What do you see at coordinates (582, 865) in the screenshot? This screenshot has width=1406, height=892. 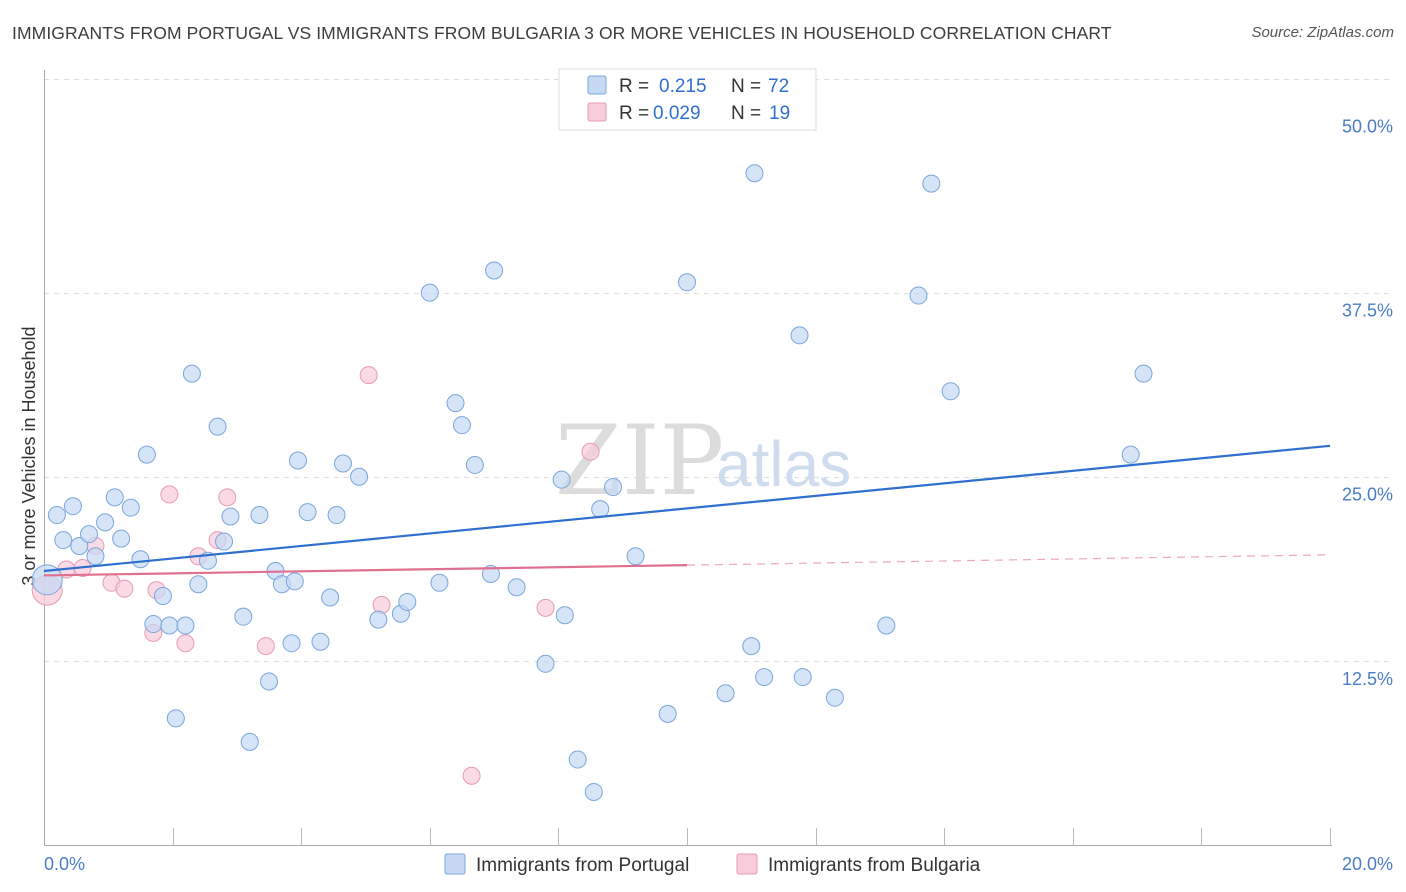 I see `series-legend-label-portugal: Immigrants from Portugal` at bounding box center [582, 865].